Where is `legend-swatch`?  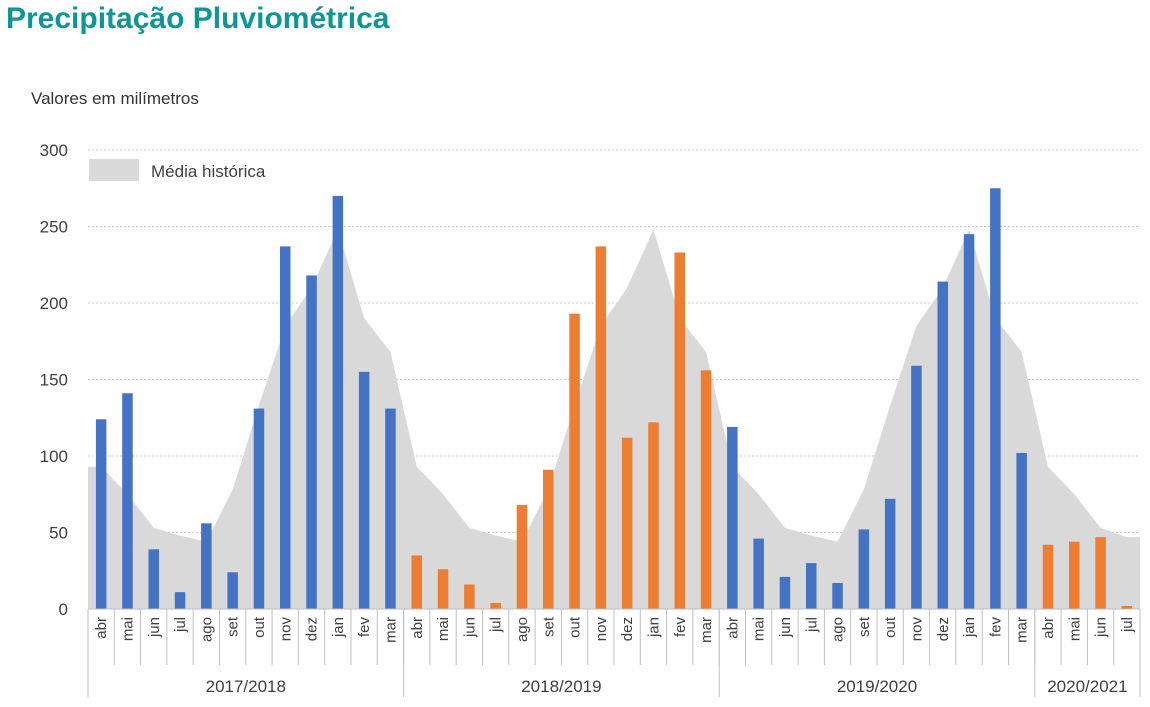 legend-swatch is located at coordinates (114, 170).